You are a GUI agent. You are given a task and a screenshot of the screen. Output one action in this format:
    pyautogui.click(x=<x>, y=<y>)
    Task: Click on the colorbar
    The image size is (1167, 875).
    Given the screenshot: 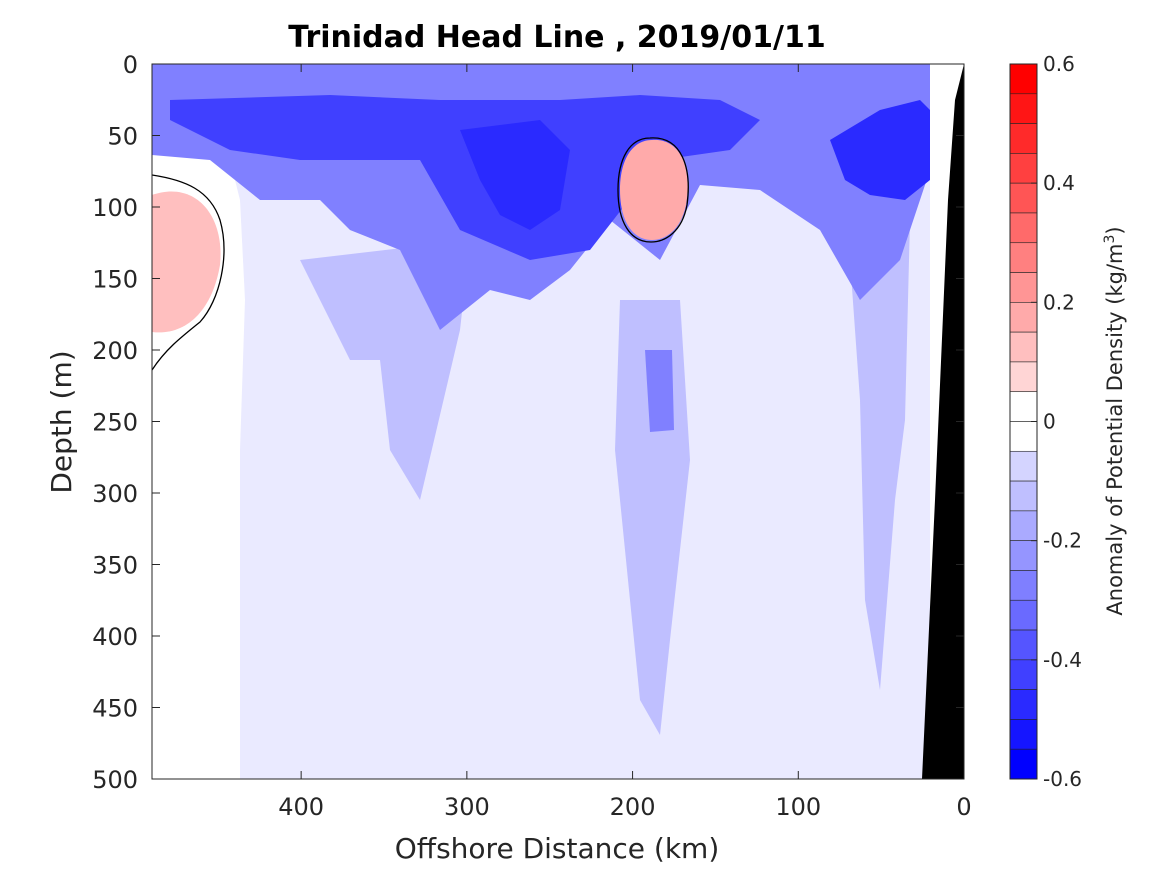 What is the action you would take?
    pyautogui.click(x=1023, y=421)
    